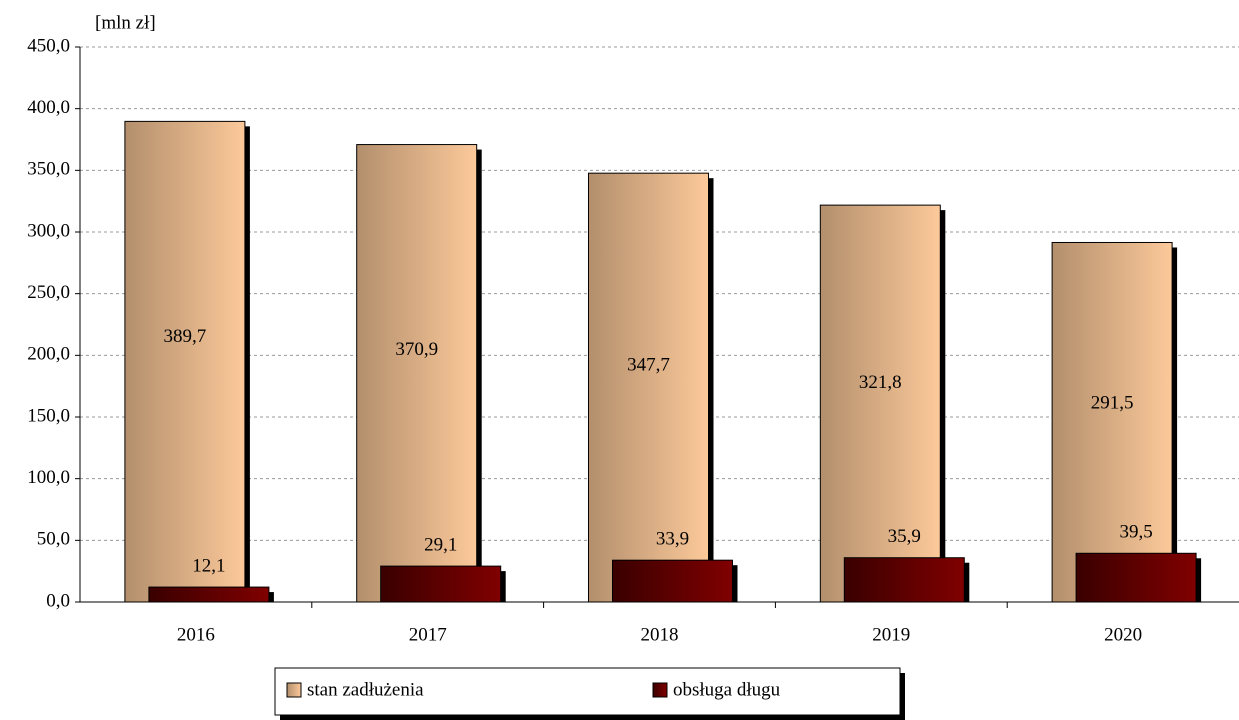 The image size is (1239, 720). What do you see at coordinates (208, 565) in the screenshot?
I see `data-label: 12,1` at bounding box center [208, 565].